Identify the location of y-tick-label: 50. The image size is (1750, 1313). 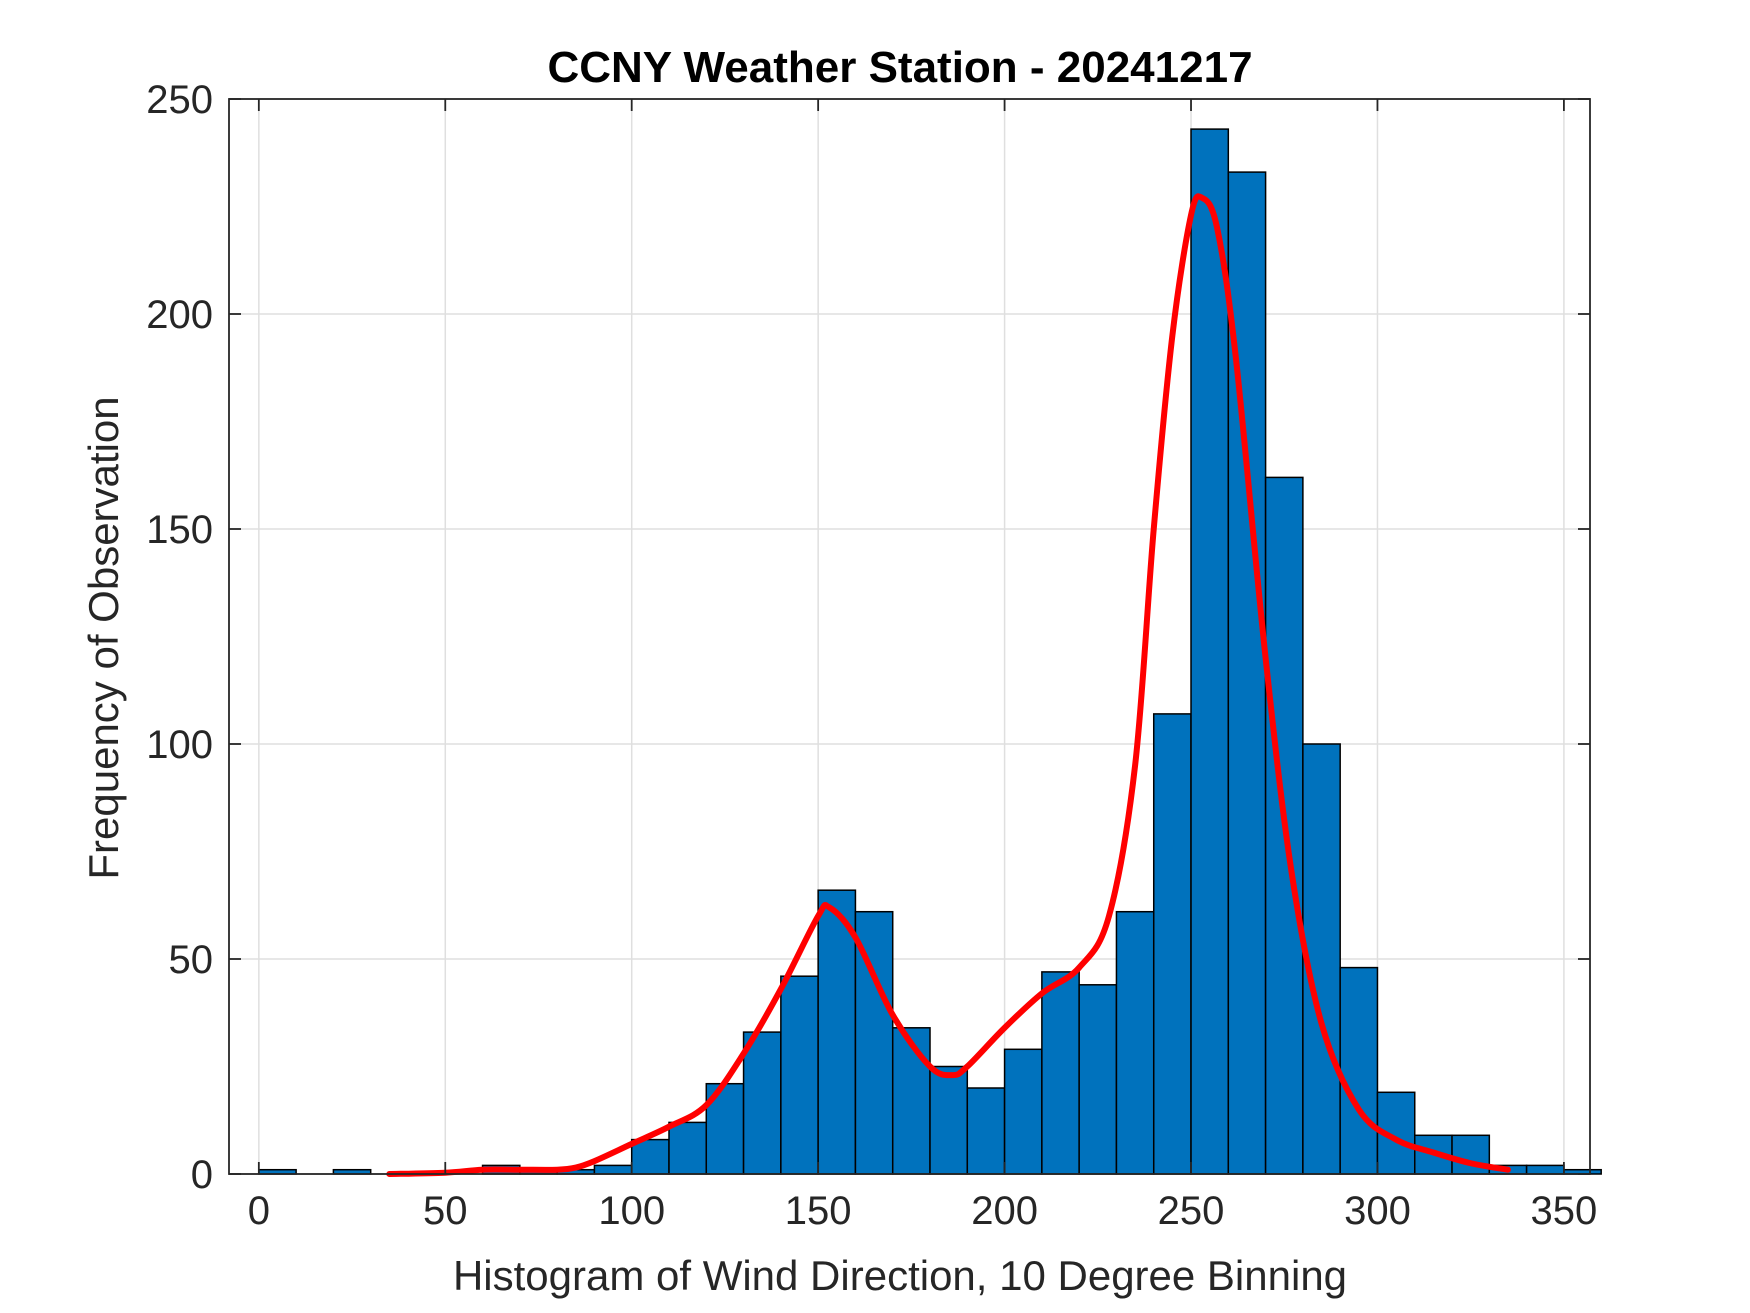
(191, 960).